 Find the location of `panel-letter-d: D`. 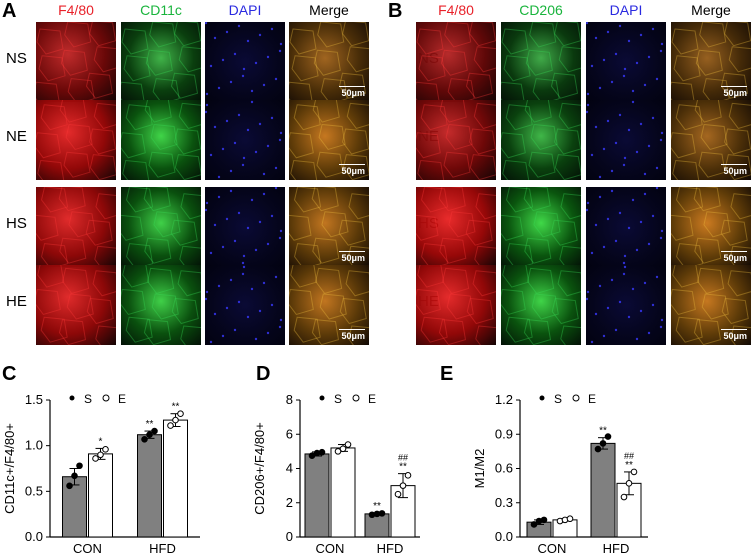

panel-letter-d: D is located at coordinates (263, 374).